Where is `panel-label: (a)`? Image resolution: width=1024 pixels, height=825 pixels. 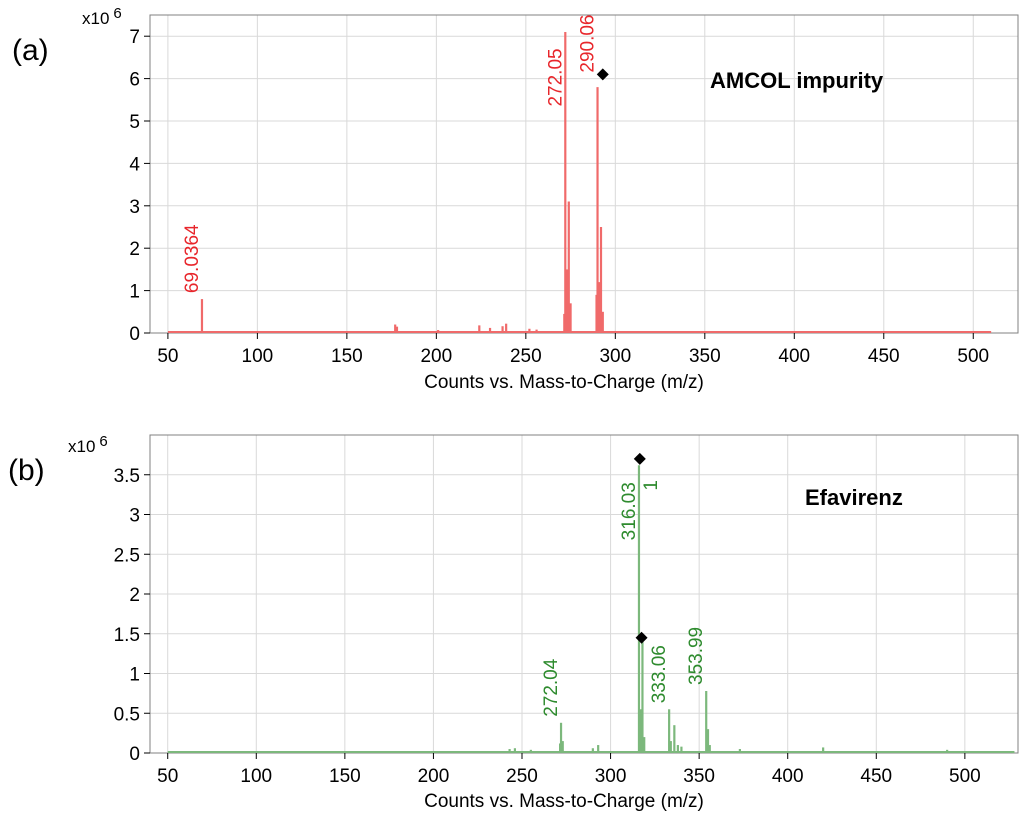 panel-label: (a) is located at coordinates (30, 50).